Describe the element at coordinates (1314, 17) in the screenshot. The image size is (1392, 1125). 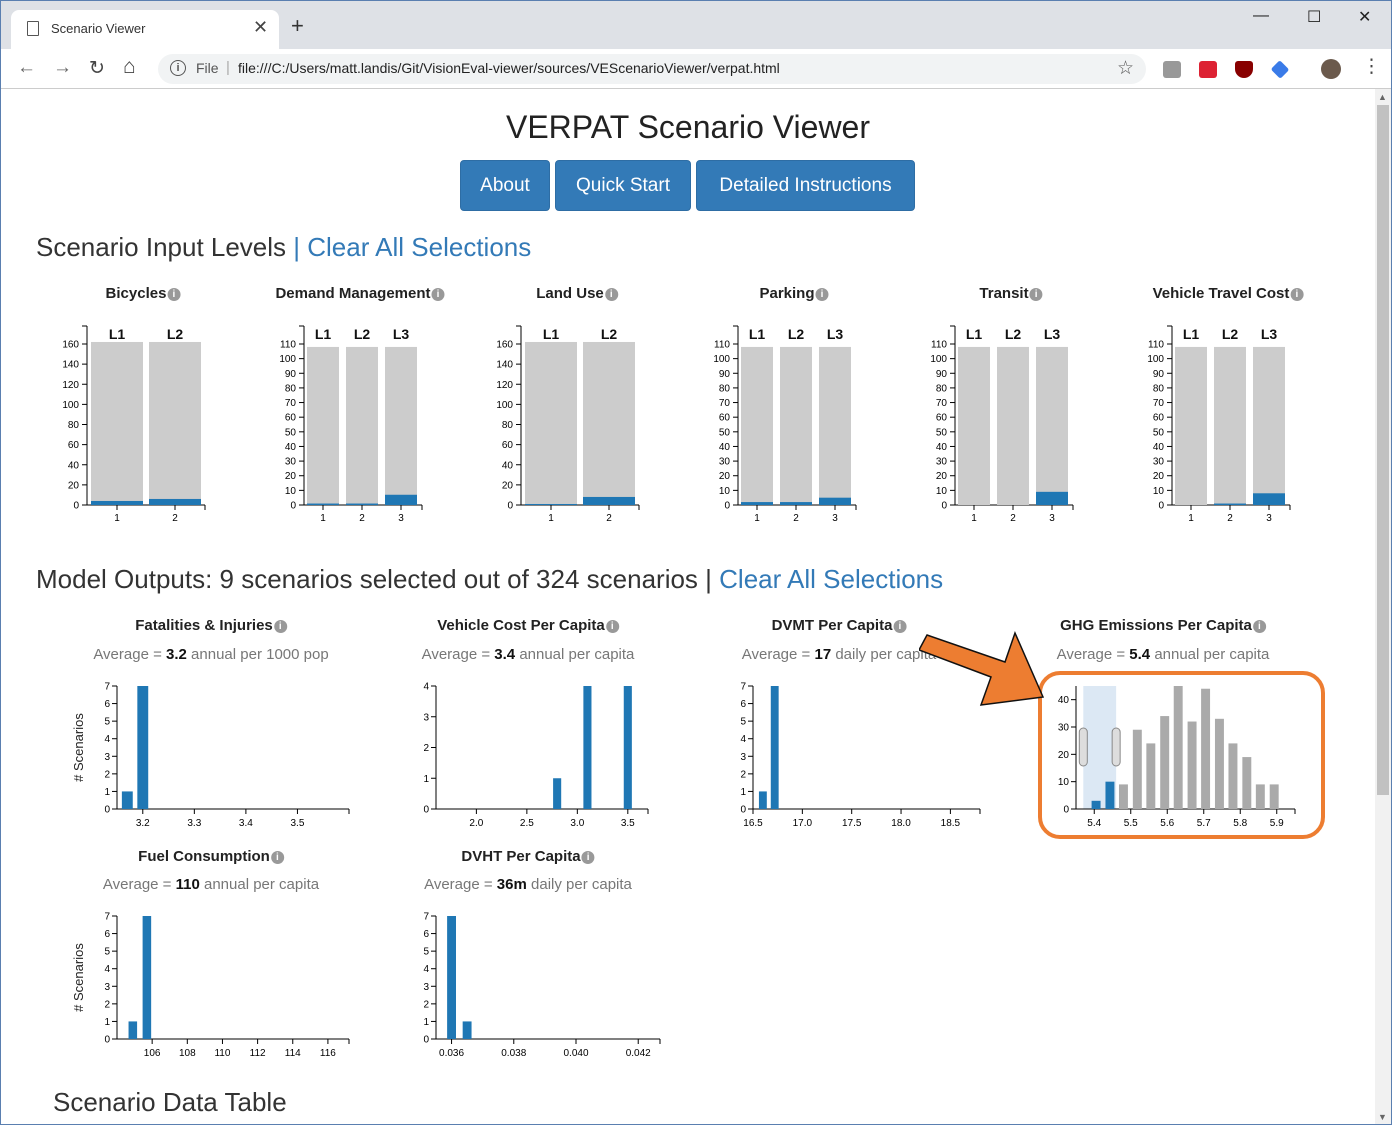
I see `maximize-button: ☐` at that location.